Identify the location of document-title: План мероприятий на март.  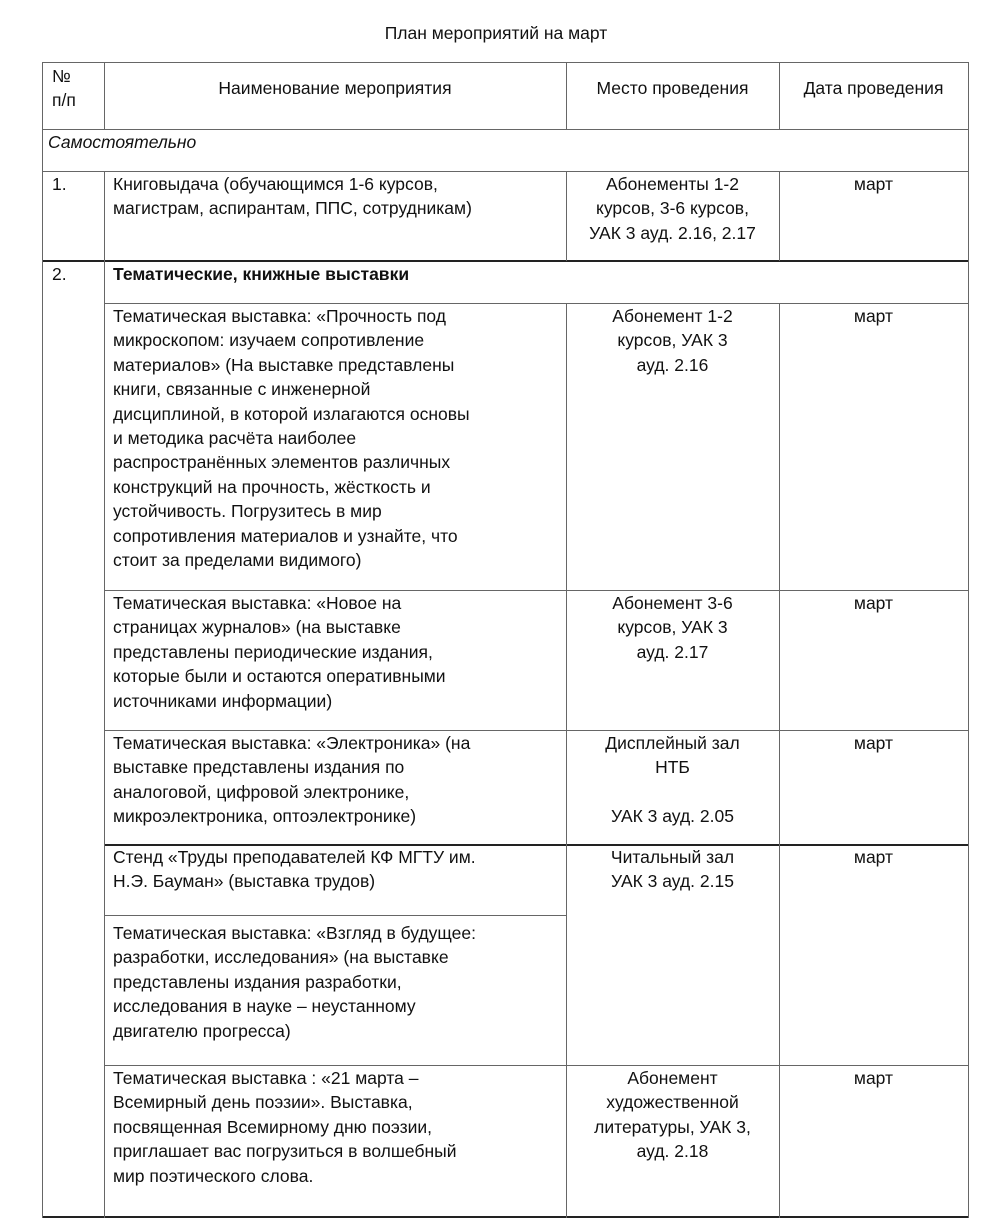
(496, 33).